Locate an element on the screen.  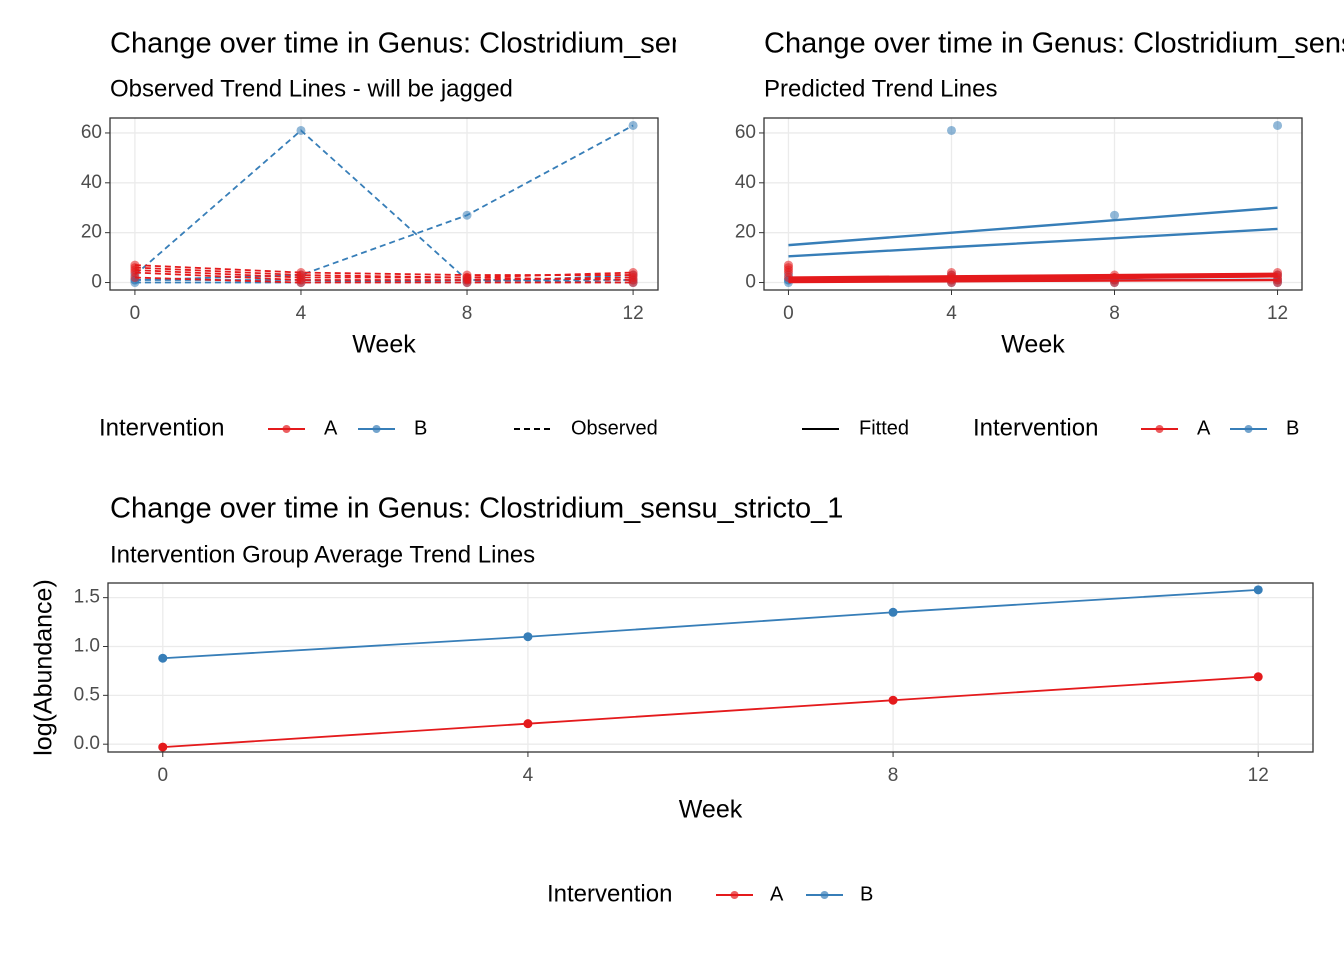
y-axis-label: log(Abundance) is located at coordinates (44, 667).